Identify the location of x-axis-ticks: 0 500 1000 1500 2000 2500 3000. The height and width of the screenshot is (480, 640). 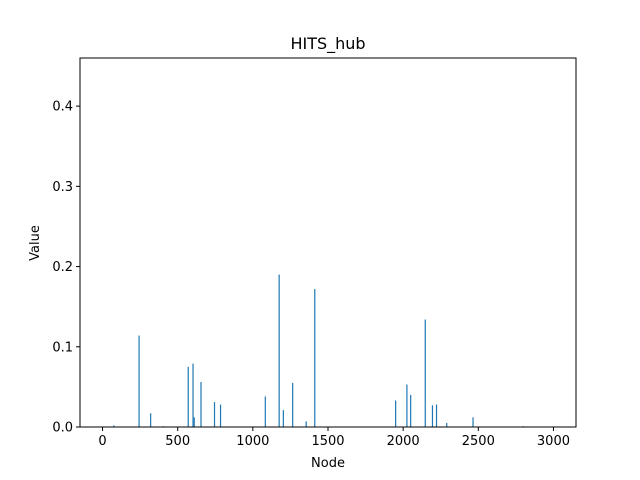
(334, 438).